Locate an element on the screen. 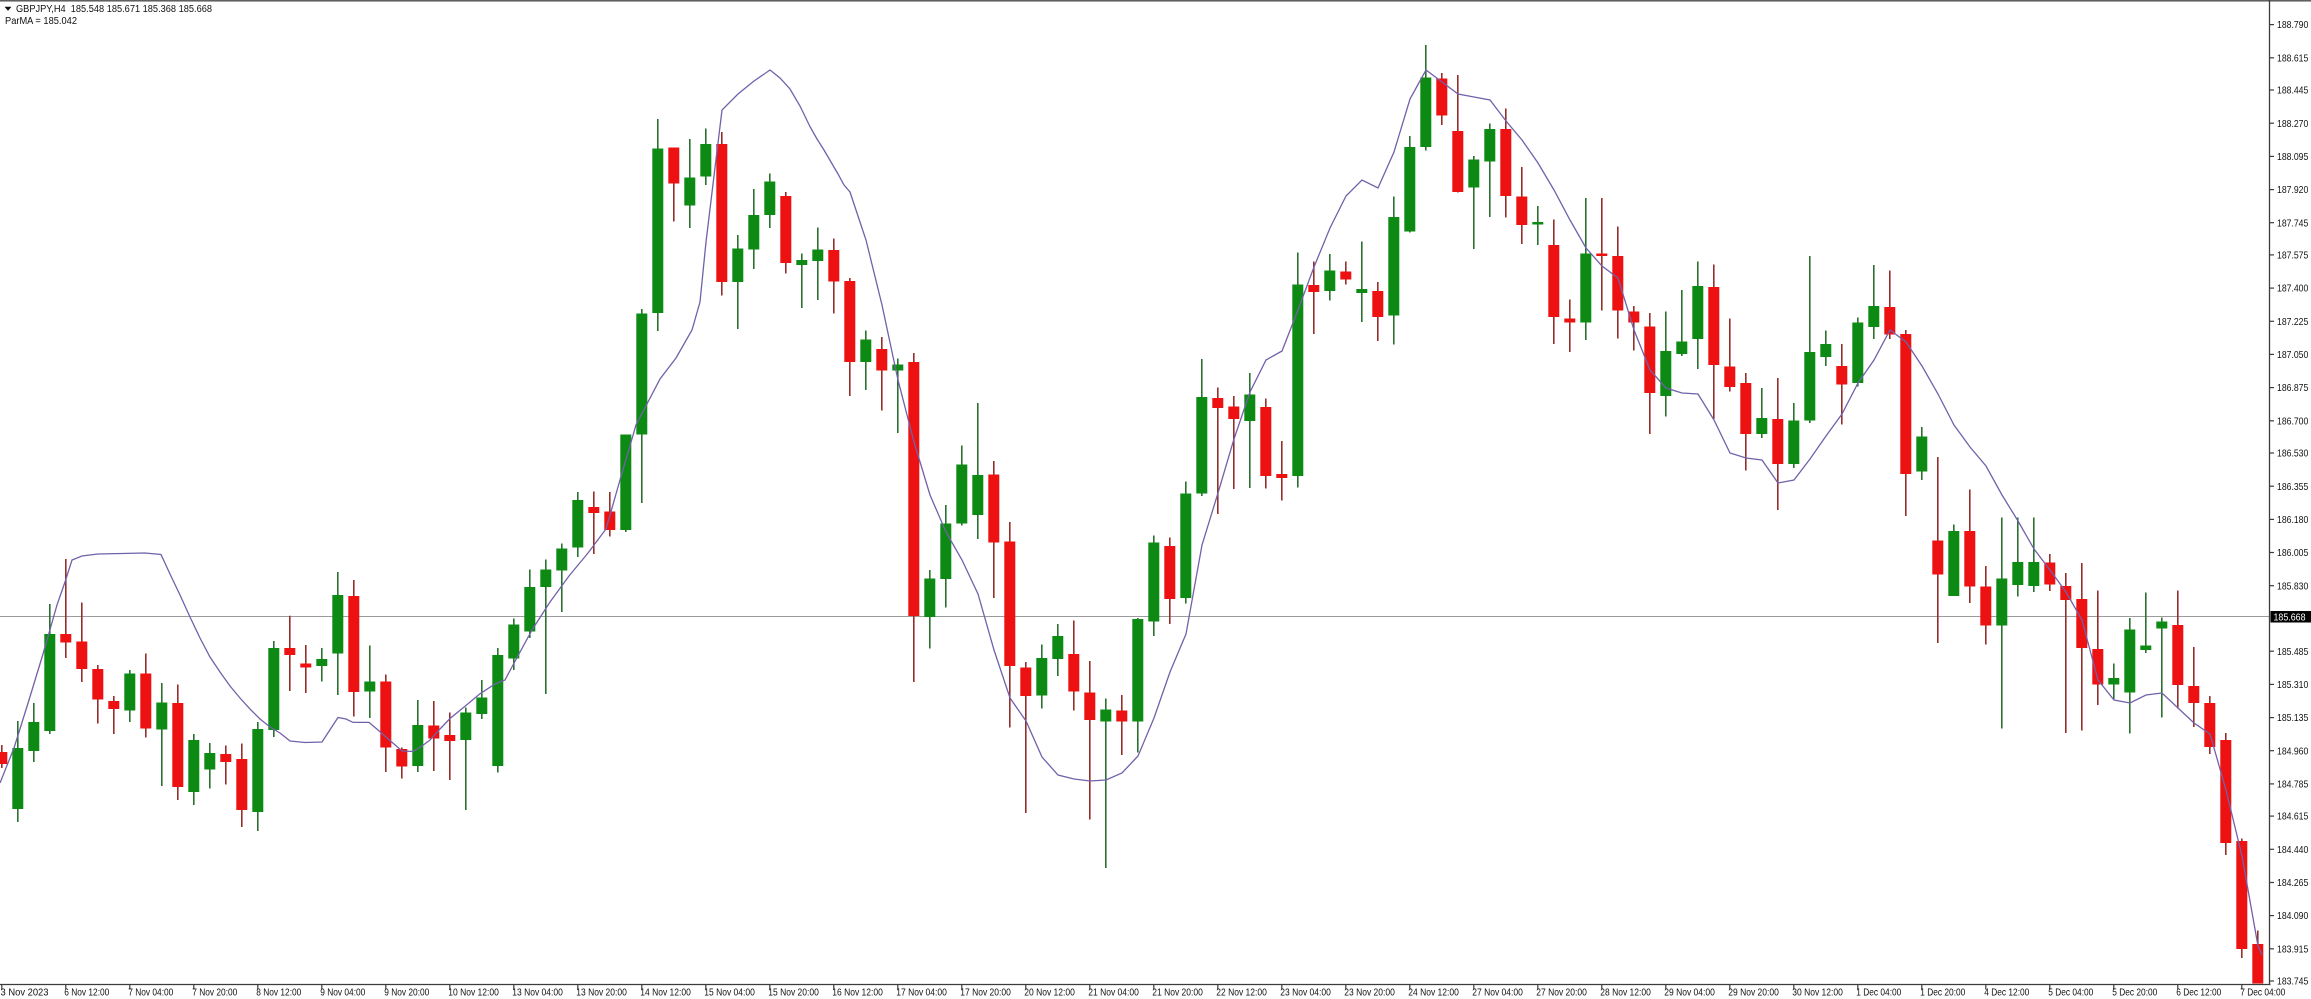 The image size is (2311, 999). svg-text: 15 Nov 20:00 is located at coordinates (793, 993).